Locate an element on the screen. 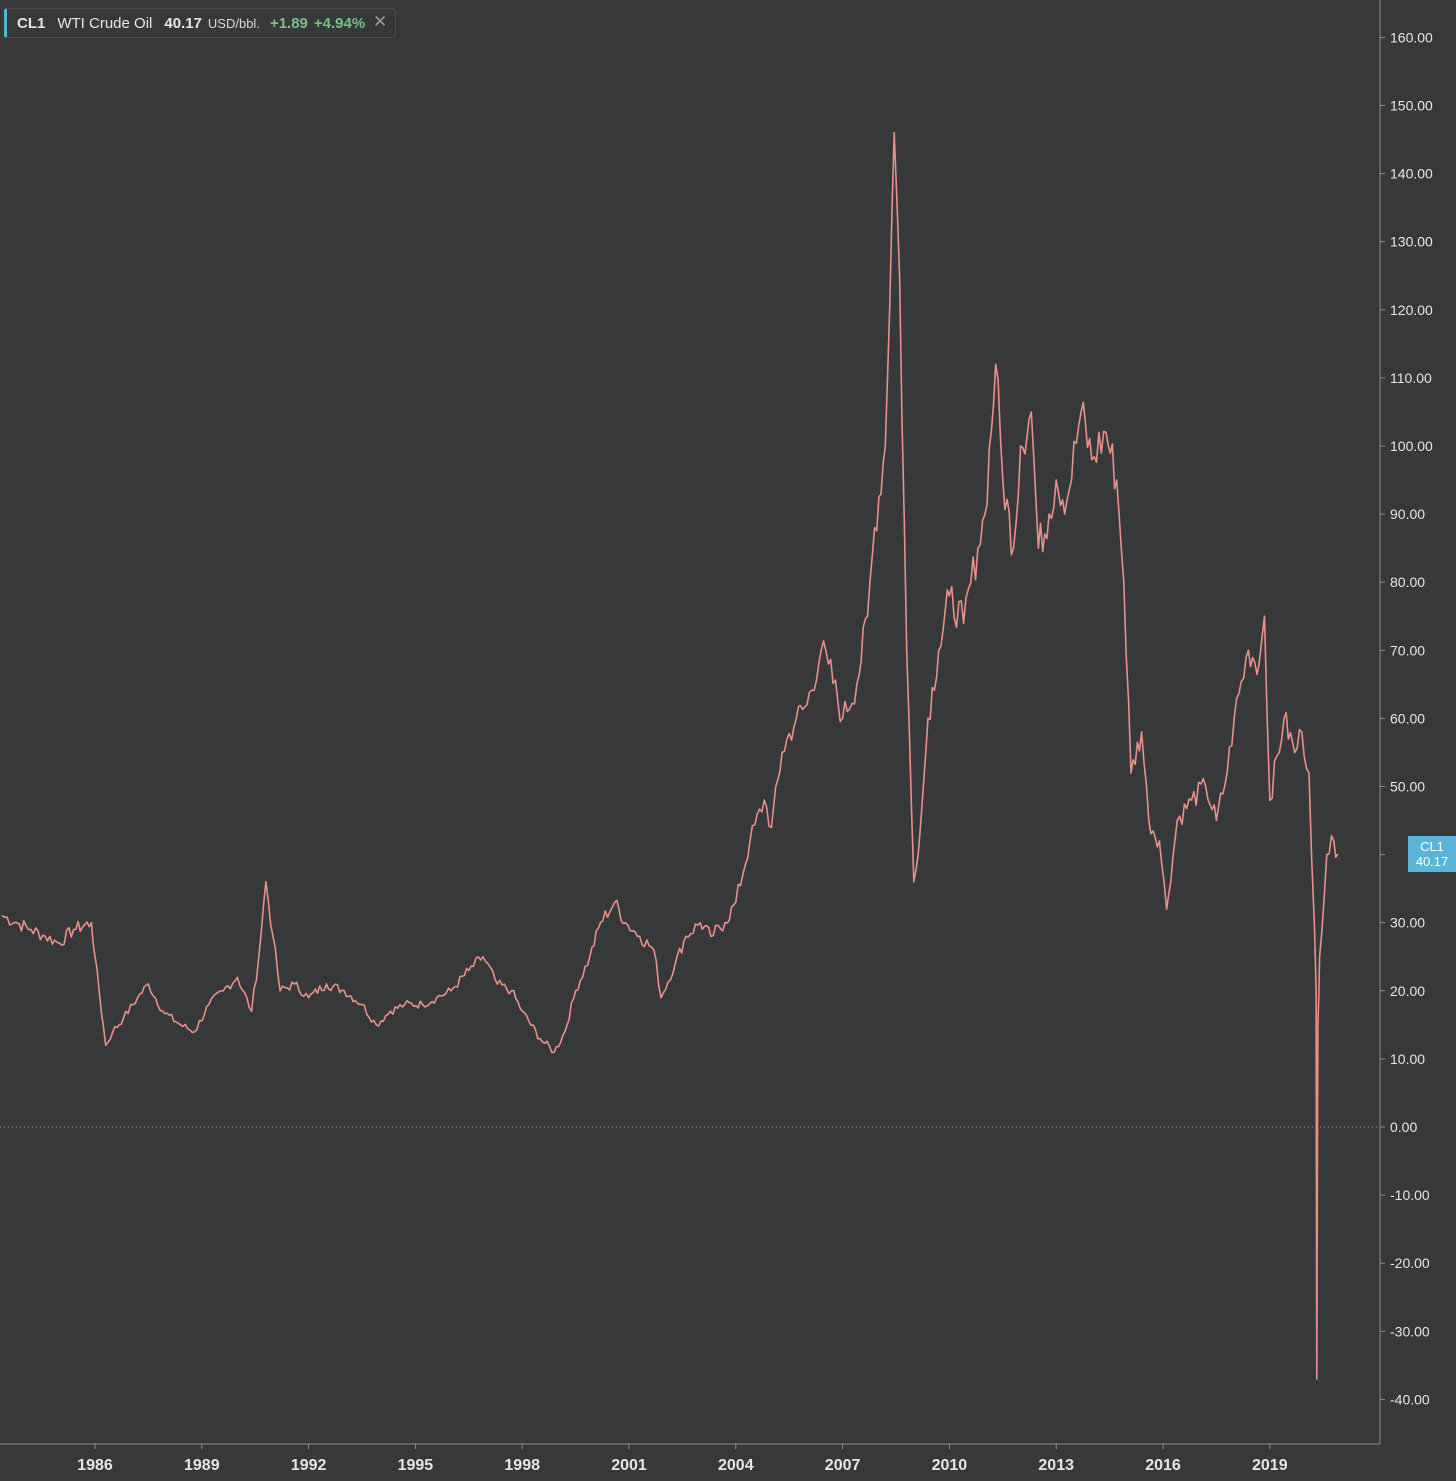 The height and width of the screenshot is (1481, 1456). x-tick-label: 2010 is located at coordinates (950, 1465).